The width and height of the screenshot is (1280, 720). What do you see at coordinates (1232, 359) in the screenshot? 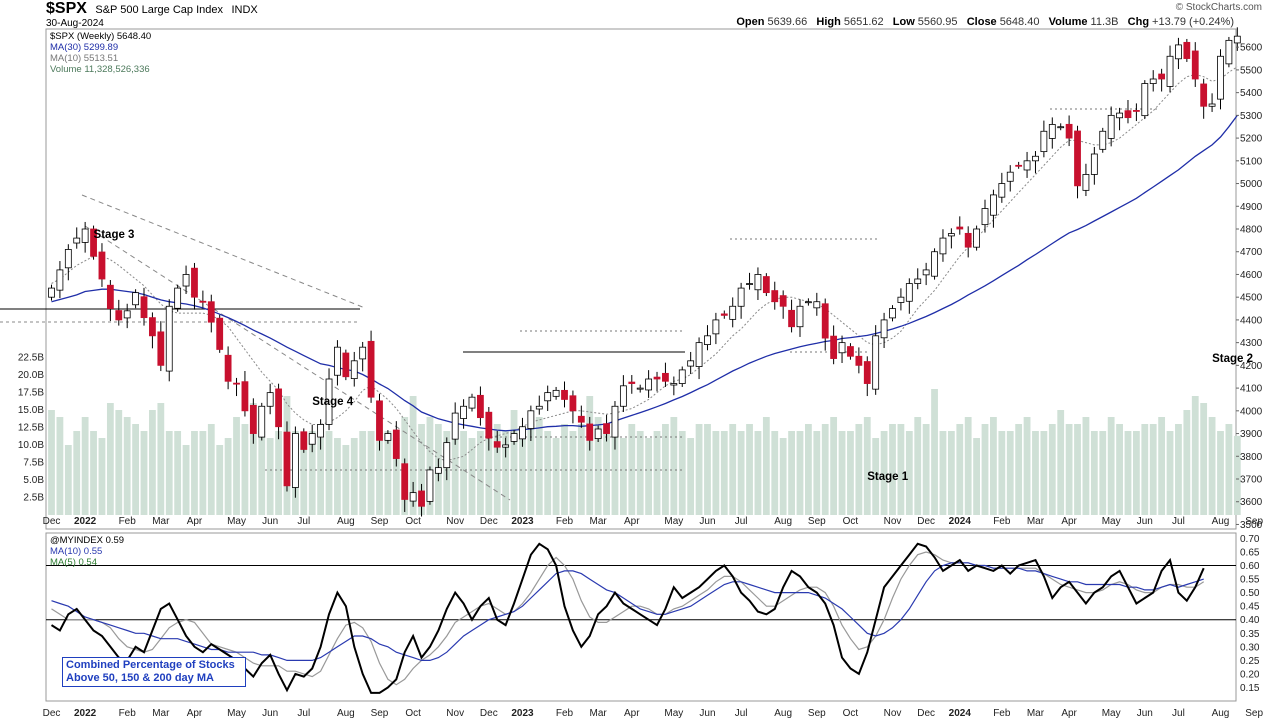
I see `chart-annotation: Stage 2` at bounding box center [1232, 359].